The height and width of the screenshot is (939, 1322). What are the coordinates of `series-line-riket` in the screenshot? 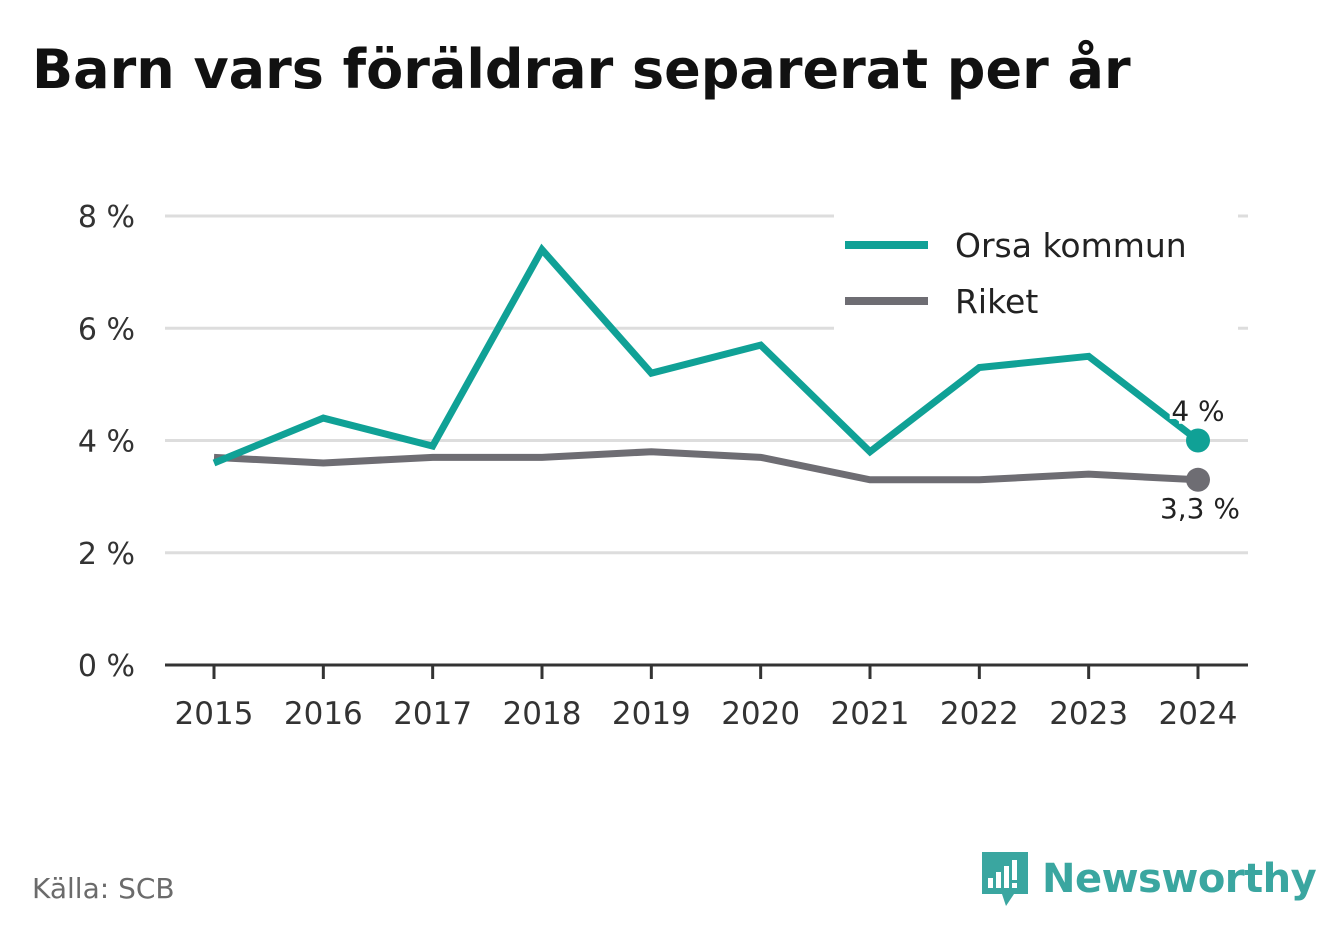 It's located at (706, 466).